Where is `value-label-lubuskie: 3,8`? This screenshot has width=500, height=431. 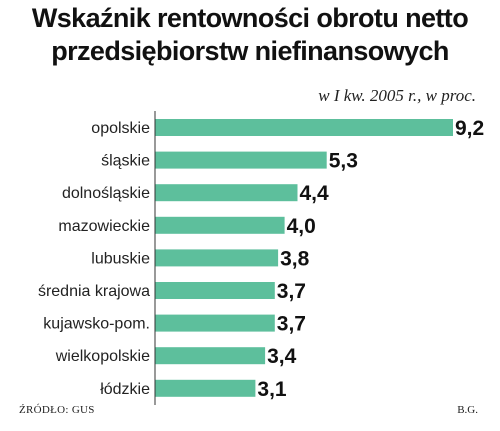 value-label-lubuskie: 3,8 is located at coordinates (295, 258).